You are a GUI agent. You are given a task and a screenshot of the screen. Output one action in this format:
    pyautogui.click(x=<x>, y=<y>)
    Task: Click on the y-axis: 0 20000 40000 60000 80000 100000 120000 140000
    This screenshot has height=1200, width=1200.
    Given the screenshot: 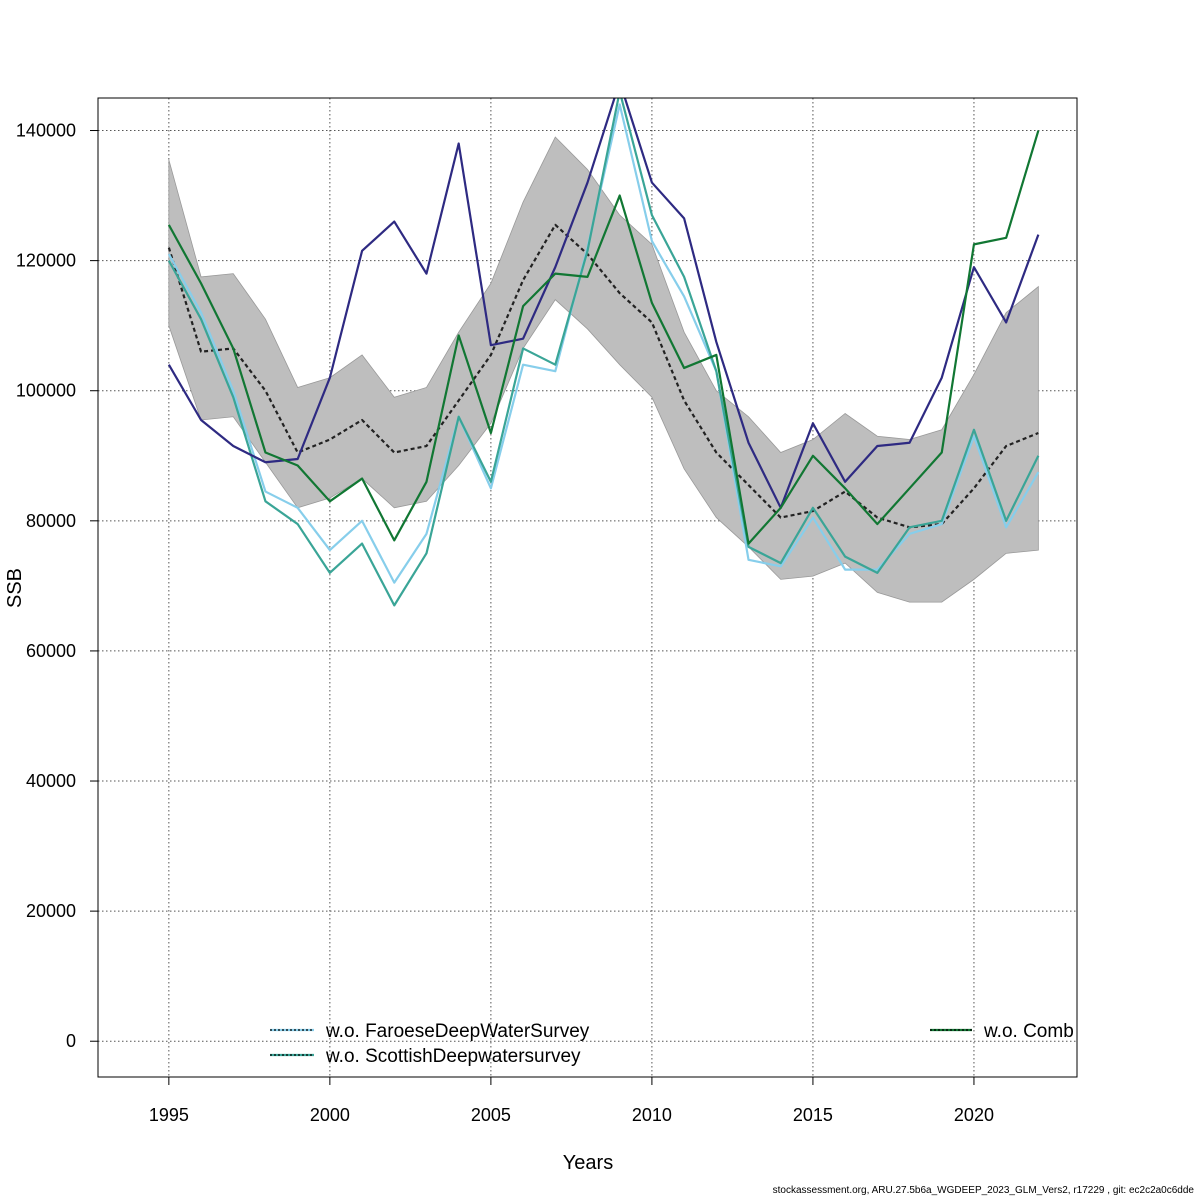 What is the action you would take?
    pyautogui.click(x=57, y=586)
    